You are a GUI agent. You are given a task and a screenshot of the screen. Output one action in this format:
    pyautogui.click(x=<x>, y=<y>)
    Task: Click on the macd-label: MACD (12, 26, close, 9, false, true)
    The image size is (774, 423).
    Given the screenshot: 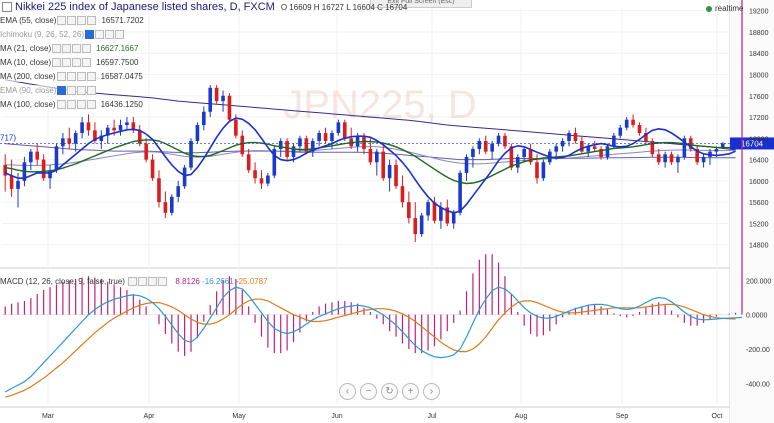 What is the action you would take?
    pyautogui.click(x=62, y=281)
    